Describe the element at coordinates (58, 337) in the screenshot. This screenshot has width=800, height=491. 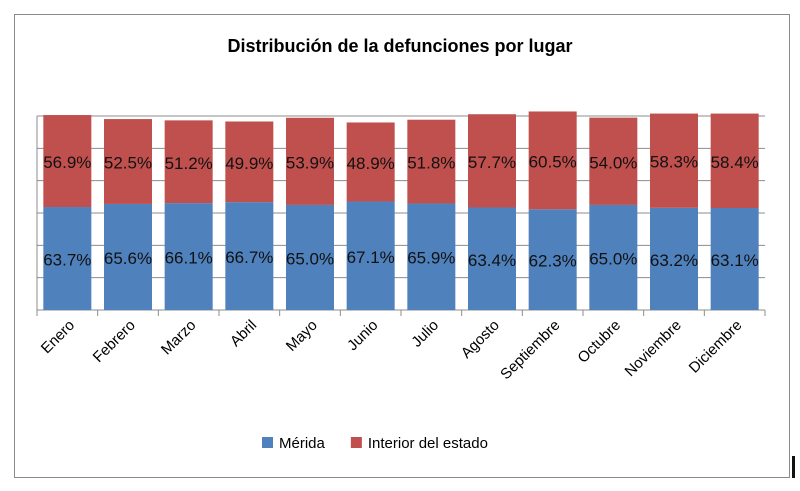
I see `x-tick-label: Enero` at that location.